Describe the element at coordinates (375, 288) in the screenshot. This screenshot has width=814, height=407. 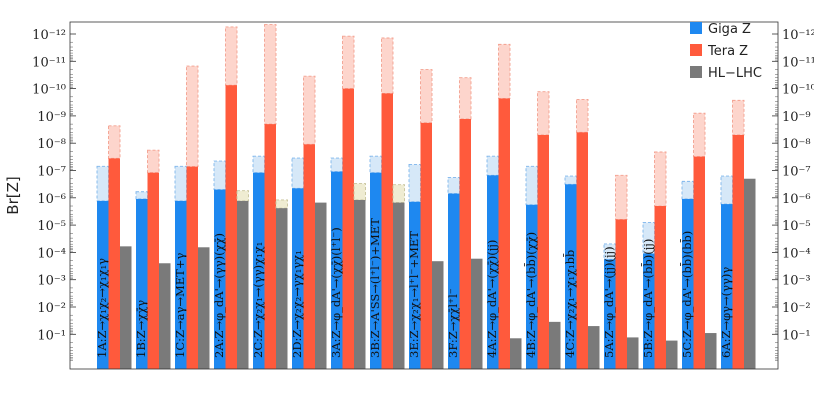
I see `category-label: 3B:Z→A'SS→(l⁺l⁻)+MET` at that location.